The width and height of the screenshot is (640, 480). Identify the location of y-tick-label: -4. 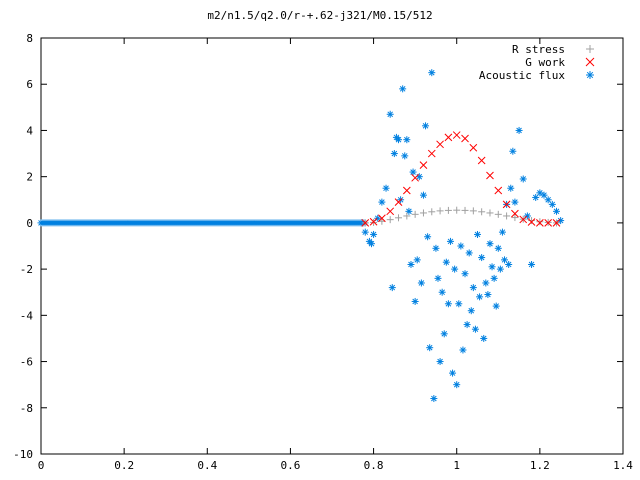
(27, 315).